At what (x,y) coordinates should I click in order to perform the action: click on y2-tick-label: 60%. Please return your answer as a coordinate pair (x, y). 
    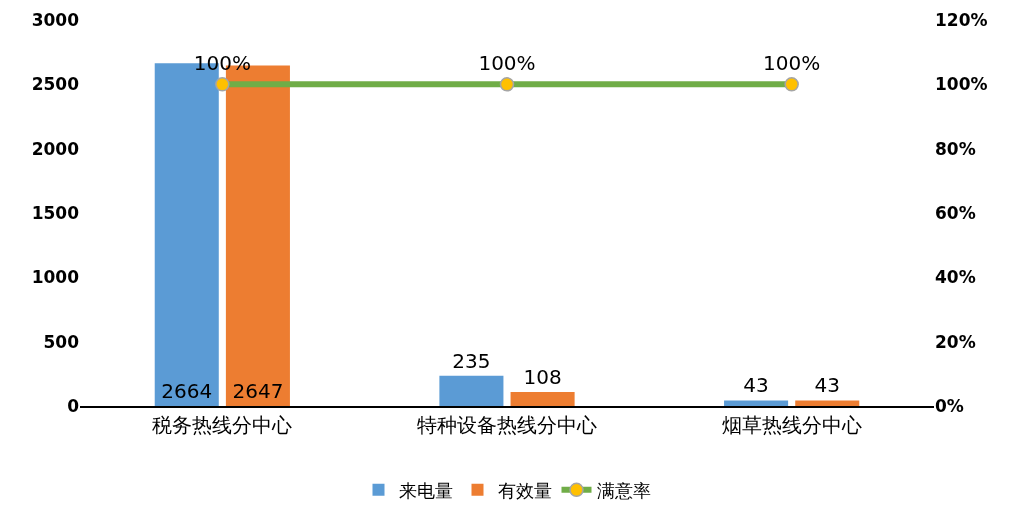
    Looking at the image, I should click on (955, 212).